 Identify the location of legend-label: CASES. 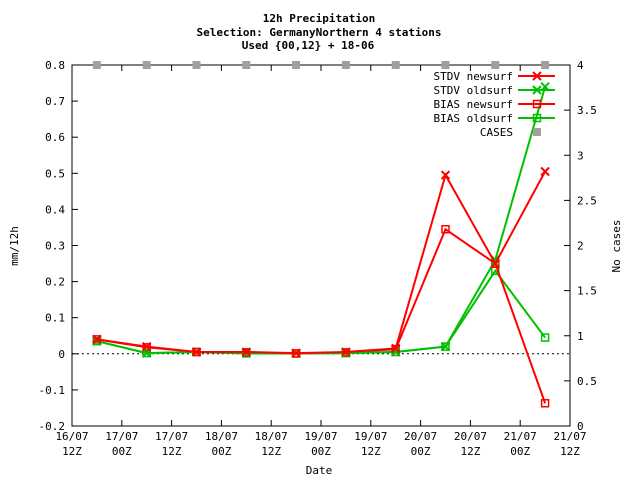
(496, 132).